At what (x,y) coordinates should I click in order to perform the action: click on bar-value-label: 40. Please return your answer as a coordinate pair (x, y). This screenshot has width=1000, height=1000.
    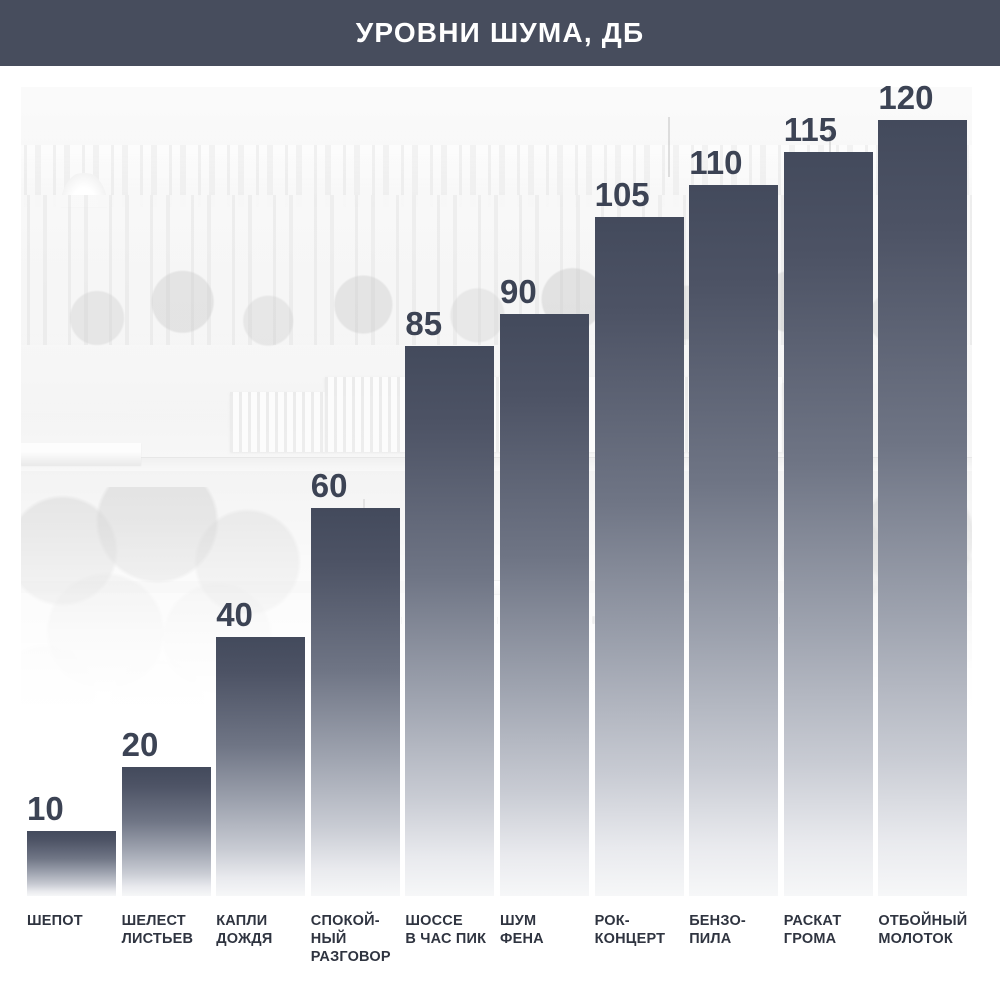
    Looking at the image, I should click on (234, 615).